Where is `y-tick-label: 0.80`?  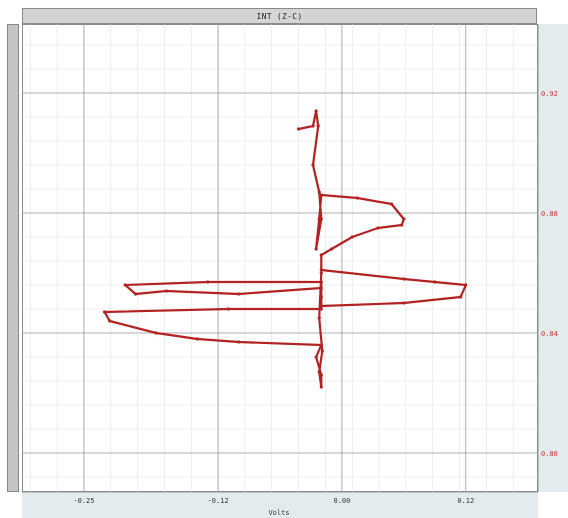
y-tick-label: 0.80 is located at coordinates (549, 454).